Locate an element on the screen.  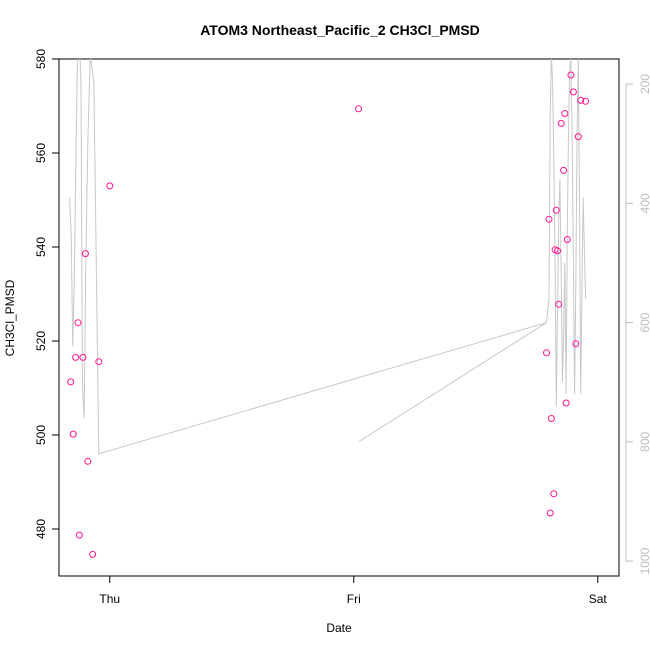
right-tick-label: 200 is located at coordinates (644, 84).